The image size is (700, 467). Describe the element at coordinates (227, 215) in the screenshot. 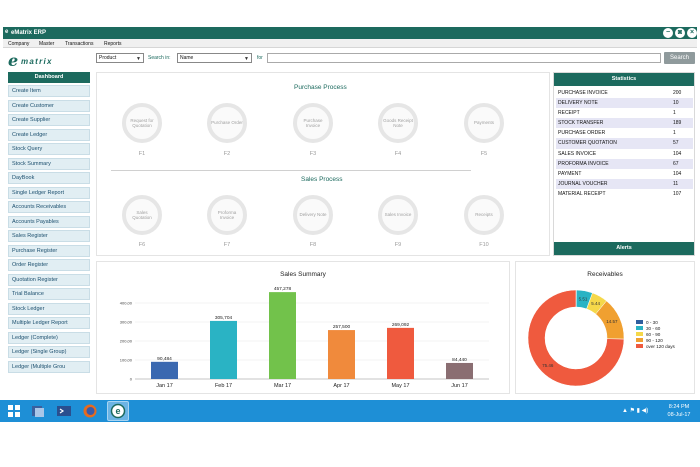

I see `proforma-invoice-button: Proforma Invoice` at that location.